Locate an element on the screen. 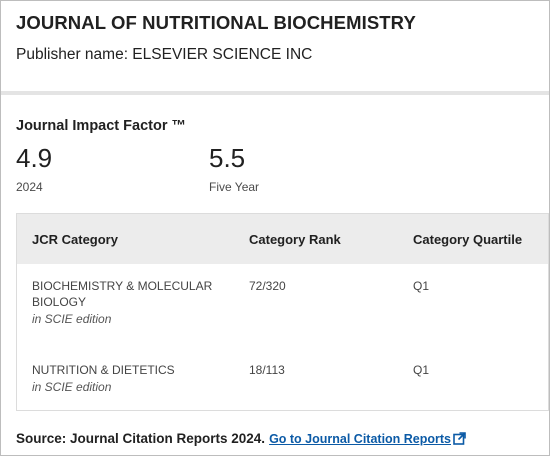 The width and height of the screenshot is (550, 456). jcr-link-label: Go to Journal Citation Reports is located at coordinates (360, 439).